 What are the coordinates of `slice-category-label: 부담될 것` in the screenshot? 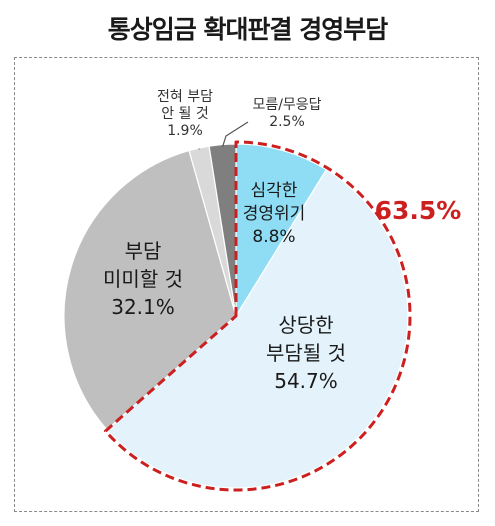 It's located at (306, 353).